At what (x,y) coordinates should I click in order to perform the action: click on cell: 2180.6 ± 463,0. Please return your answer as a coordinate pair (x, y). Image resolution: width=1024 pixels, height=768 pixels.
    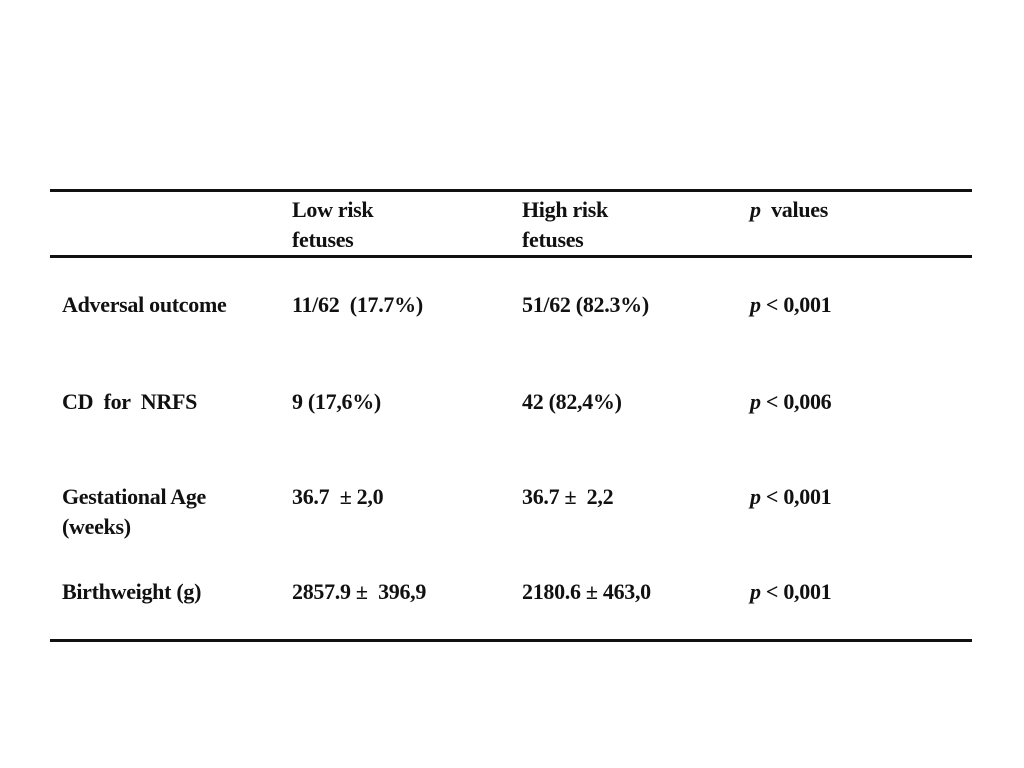
    Looking at the image, I should click on (586, 591).